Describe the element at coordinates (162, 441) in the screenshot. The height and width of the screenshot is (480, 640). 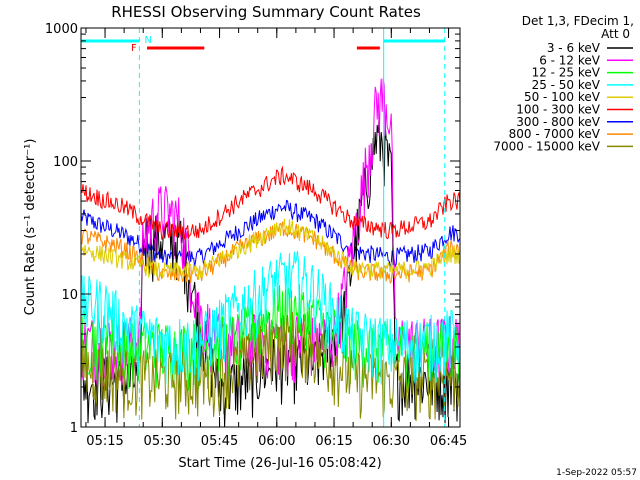
I see `x-tick-label: 05:30` at that location.